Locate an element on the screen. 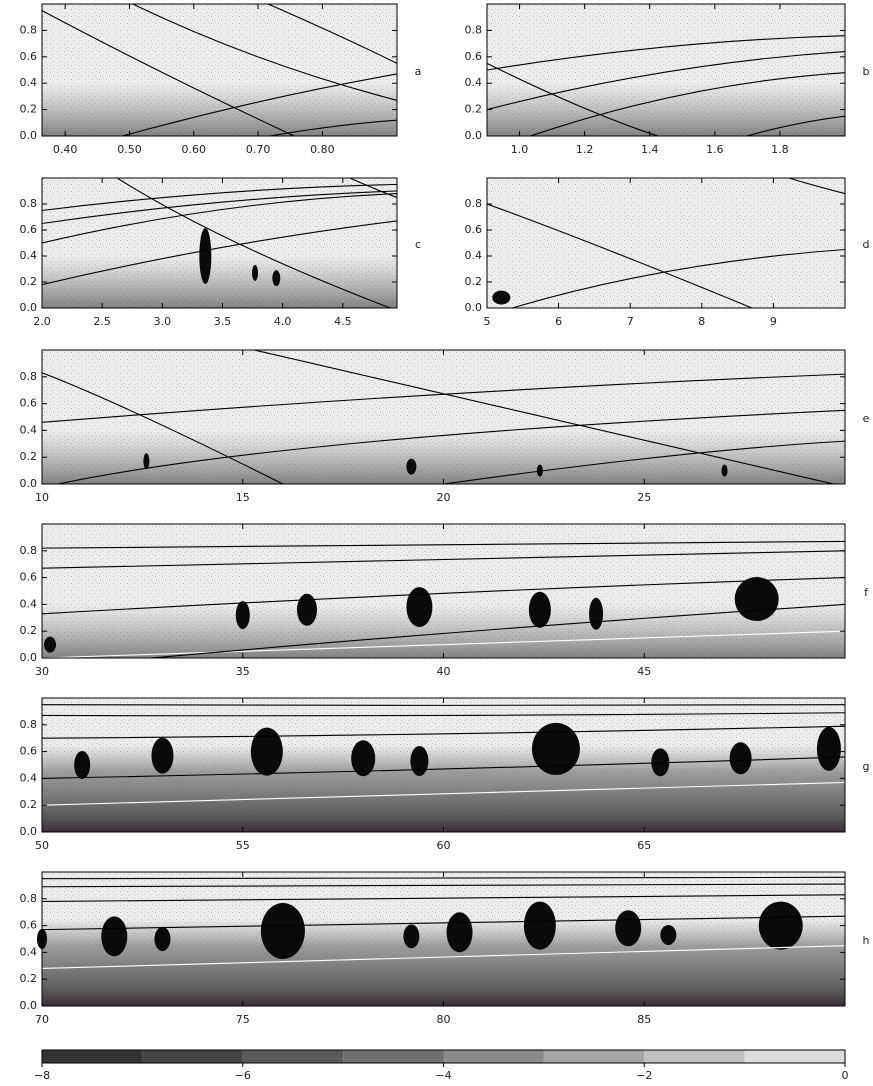 The height and width of the screenshot is (1086, 873). panel-label: b is located at coordinates (866, 71).